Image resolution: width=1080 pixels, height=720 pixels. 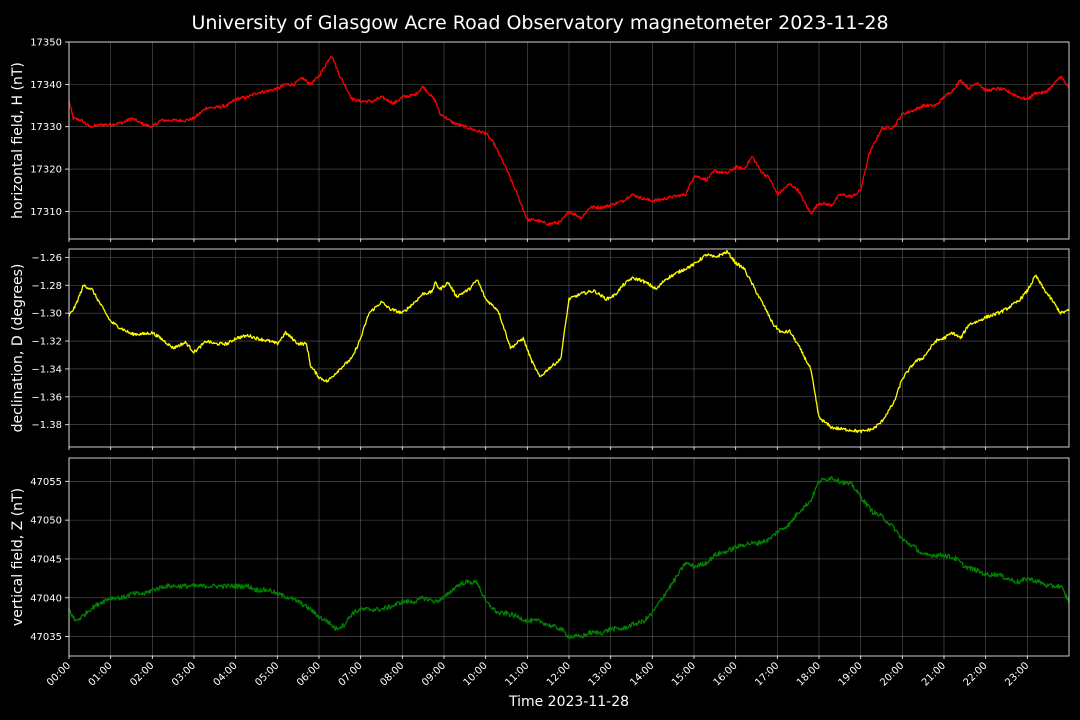 I want to click on y-tick-label: 17320, so click(x=46, y=170).